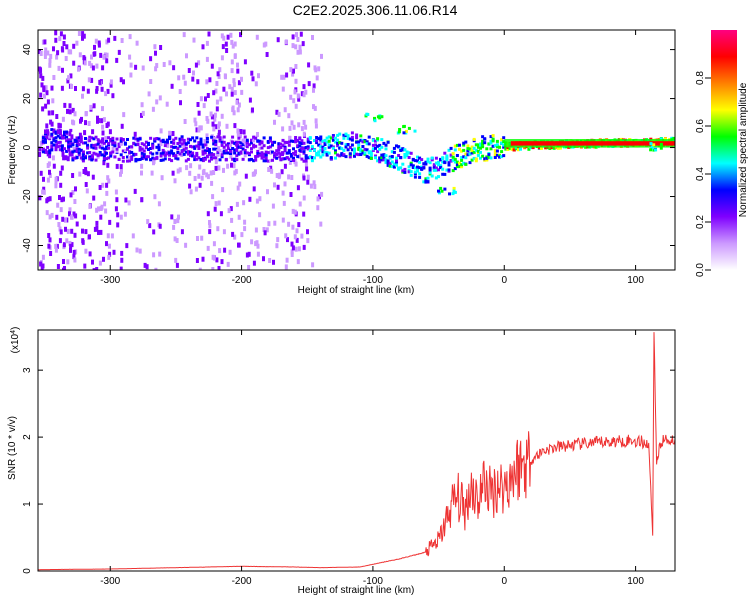  What do you see at coordinates (661, 148) in the screenshot?
I see `spectrogram-branch-cell` at bounding box center [661, 148].